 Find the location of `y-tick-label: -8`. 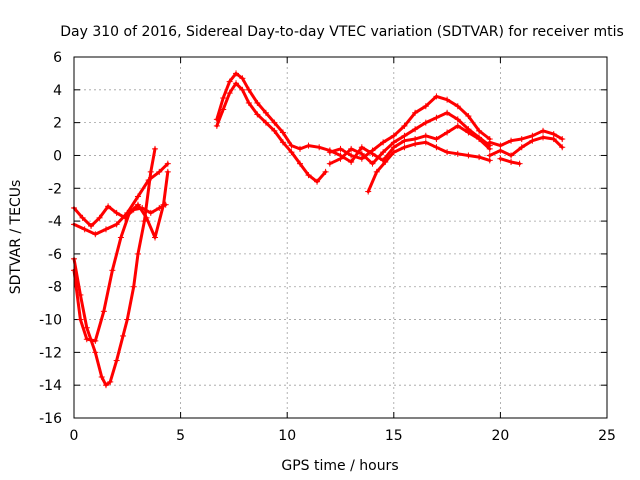

y-tick-label: -8 is located at coordinates (55, 288).